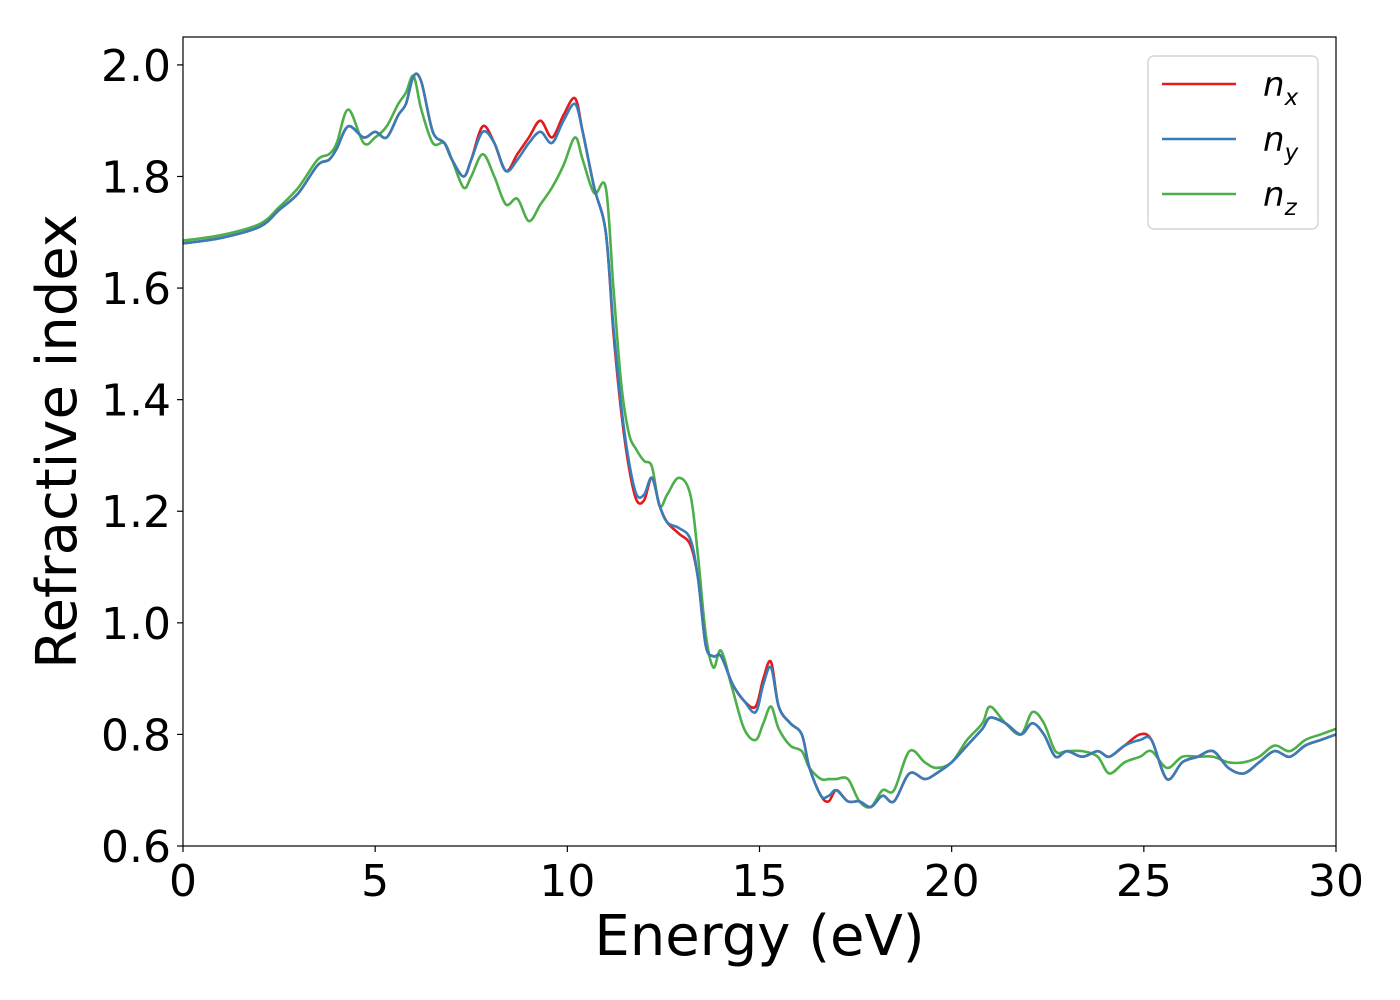 The width and height of the screenshot is (1400, 1000). Describe the element at coordinates (1336, 881) in the screenshot. I see `x-tick-label: 30` at that location.